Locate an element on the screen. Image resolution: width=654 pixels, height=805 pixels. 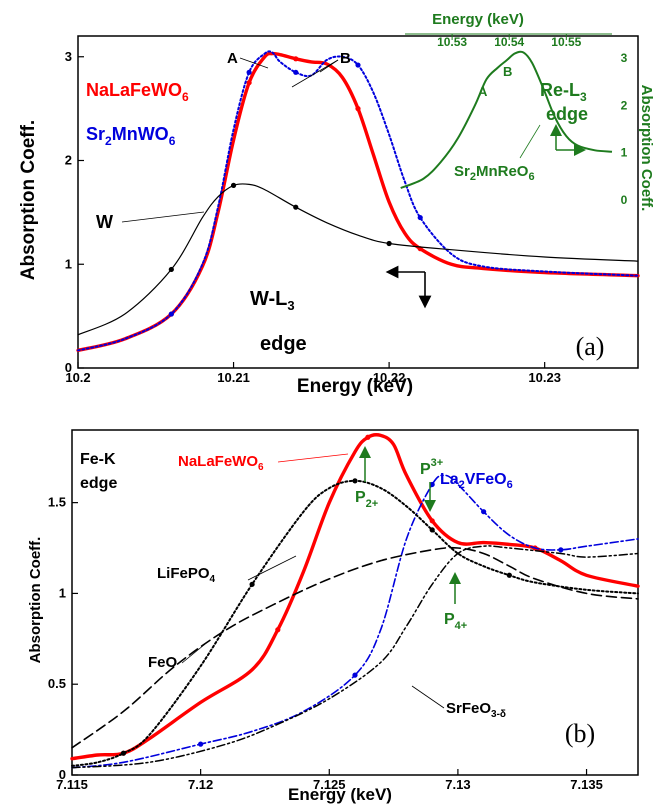
panel-b-ytick-label: 0.5 is located at coordinates (57, 683).